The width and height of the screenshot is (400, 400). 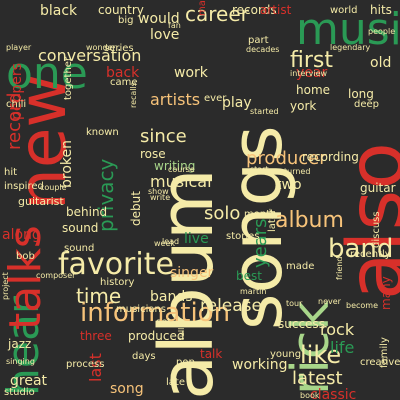 What do you see at coordinates (53, 187) in the screenshot?
I see `word-couple: couple` at bounding box center [53, 187].